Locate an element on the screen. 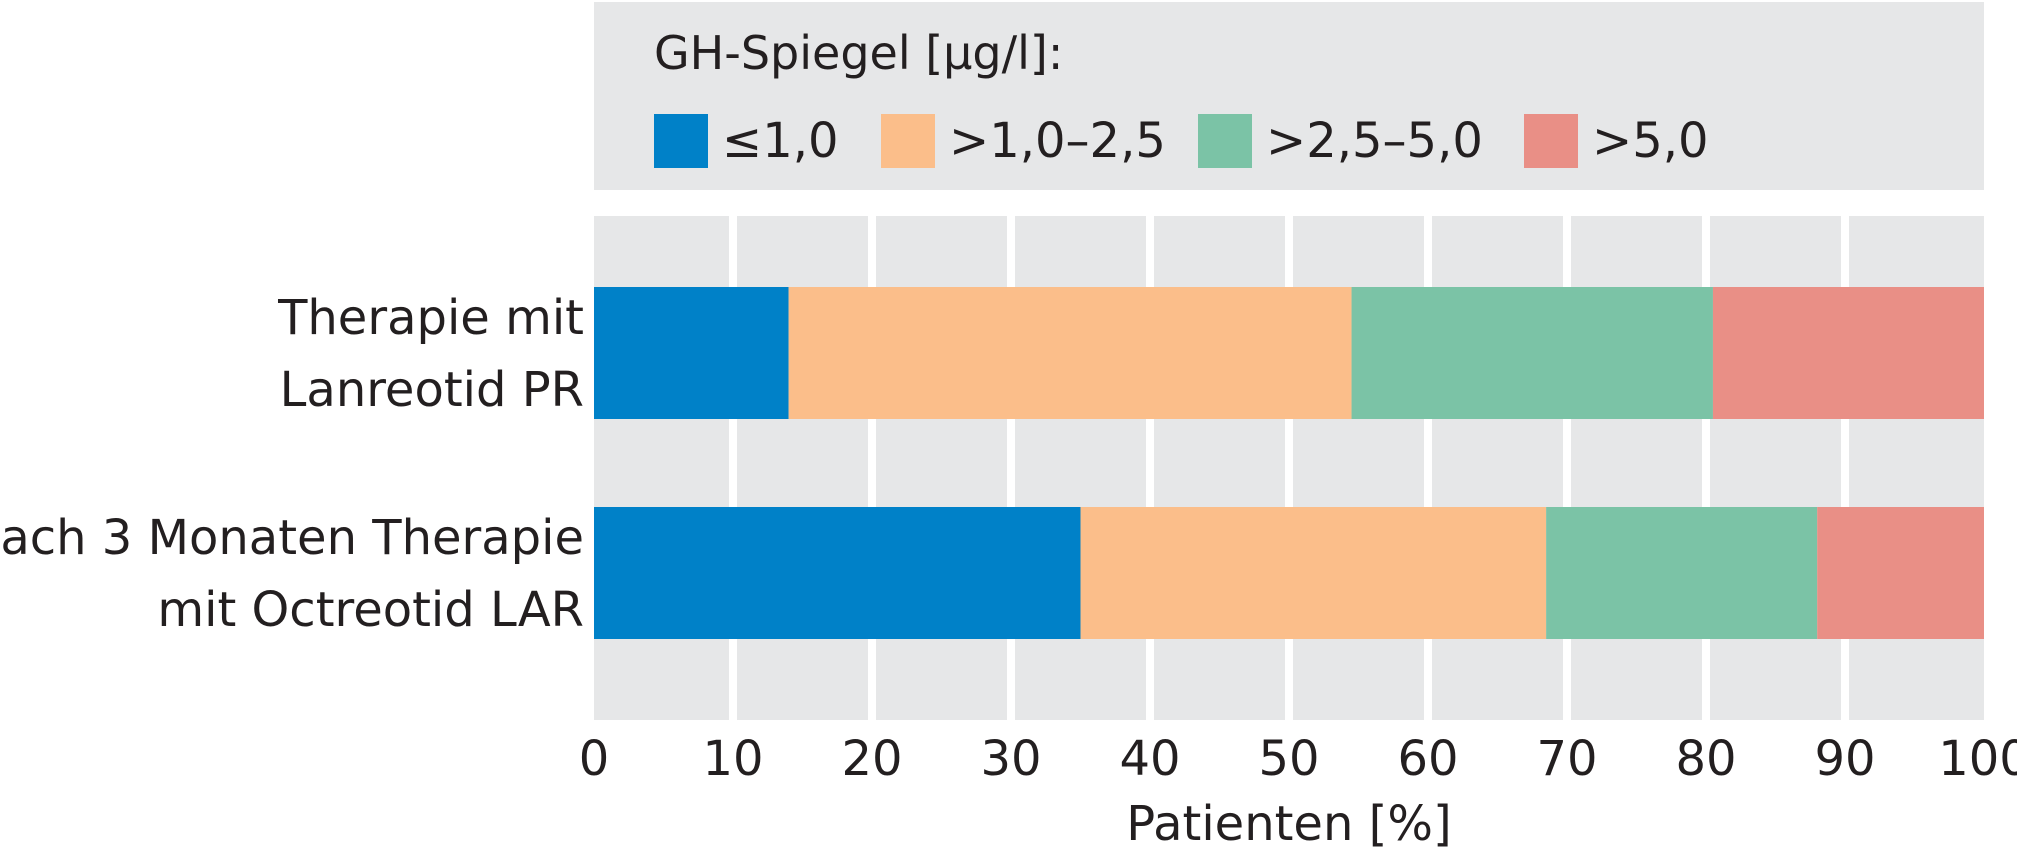  legend-item-gt-5: >5,0 is located at coordinates (1616, 141).